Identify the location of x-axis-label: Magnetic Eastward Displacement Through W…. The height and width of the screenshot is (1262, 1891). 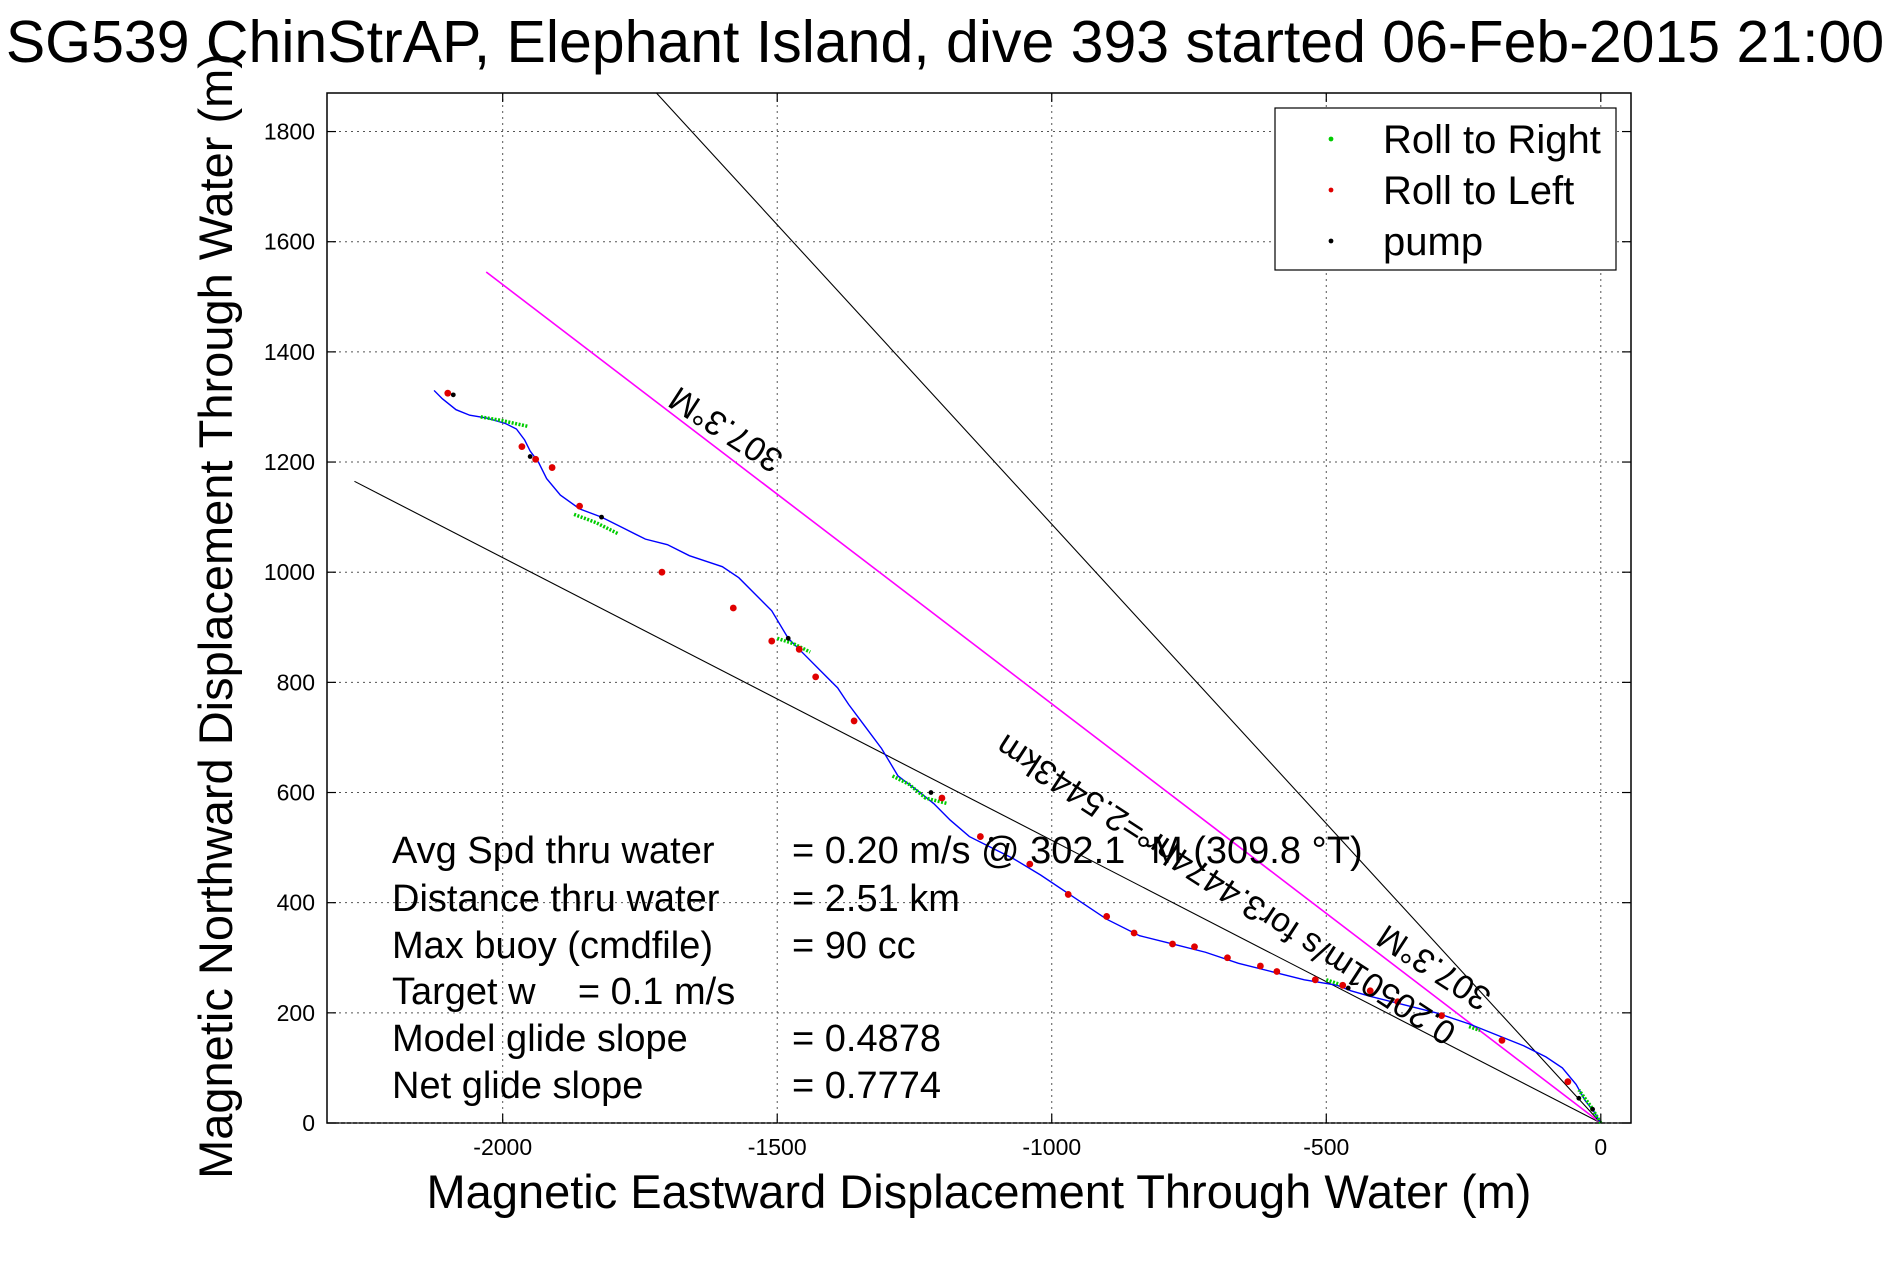
(979, 1191).